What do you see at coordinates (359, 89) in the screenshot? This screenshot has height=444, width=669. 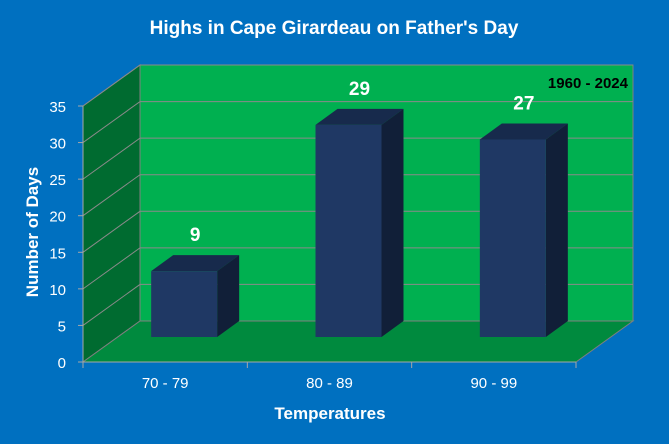 I see `data-label: 29` at bounding box center [359, 89].